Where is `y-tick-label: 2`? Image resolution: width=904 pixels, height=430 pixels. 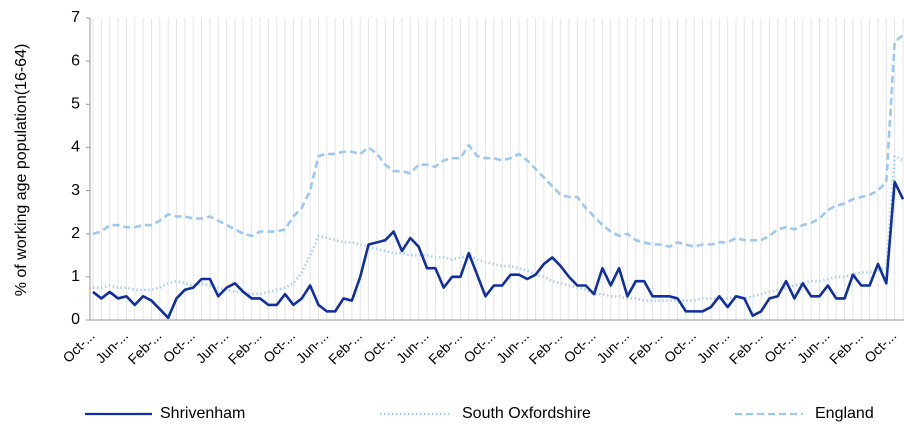 y-tick-label: 2 is located at coordinates (75, 233).